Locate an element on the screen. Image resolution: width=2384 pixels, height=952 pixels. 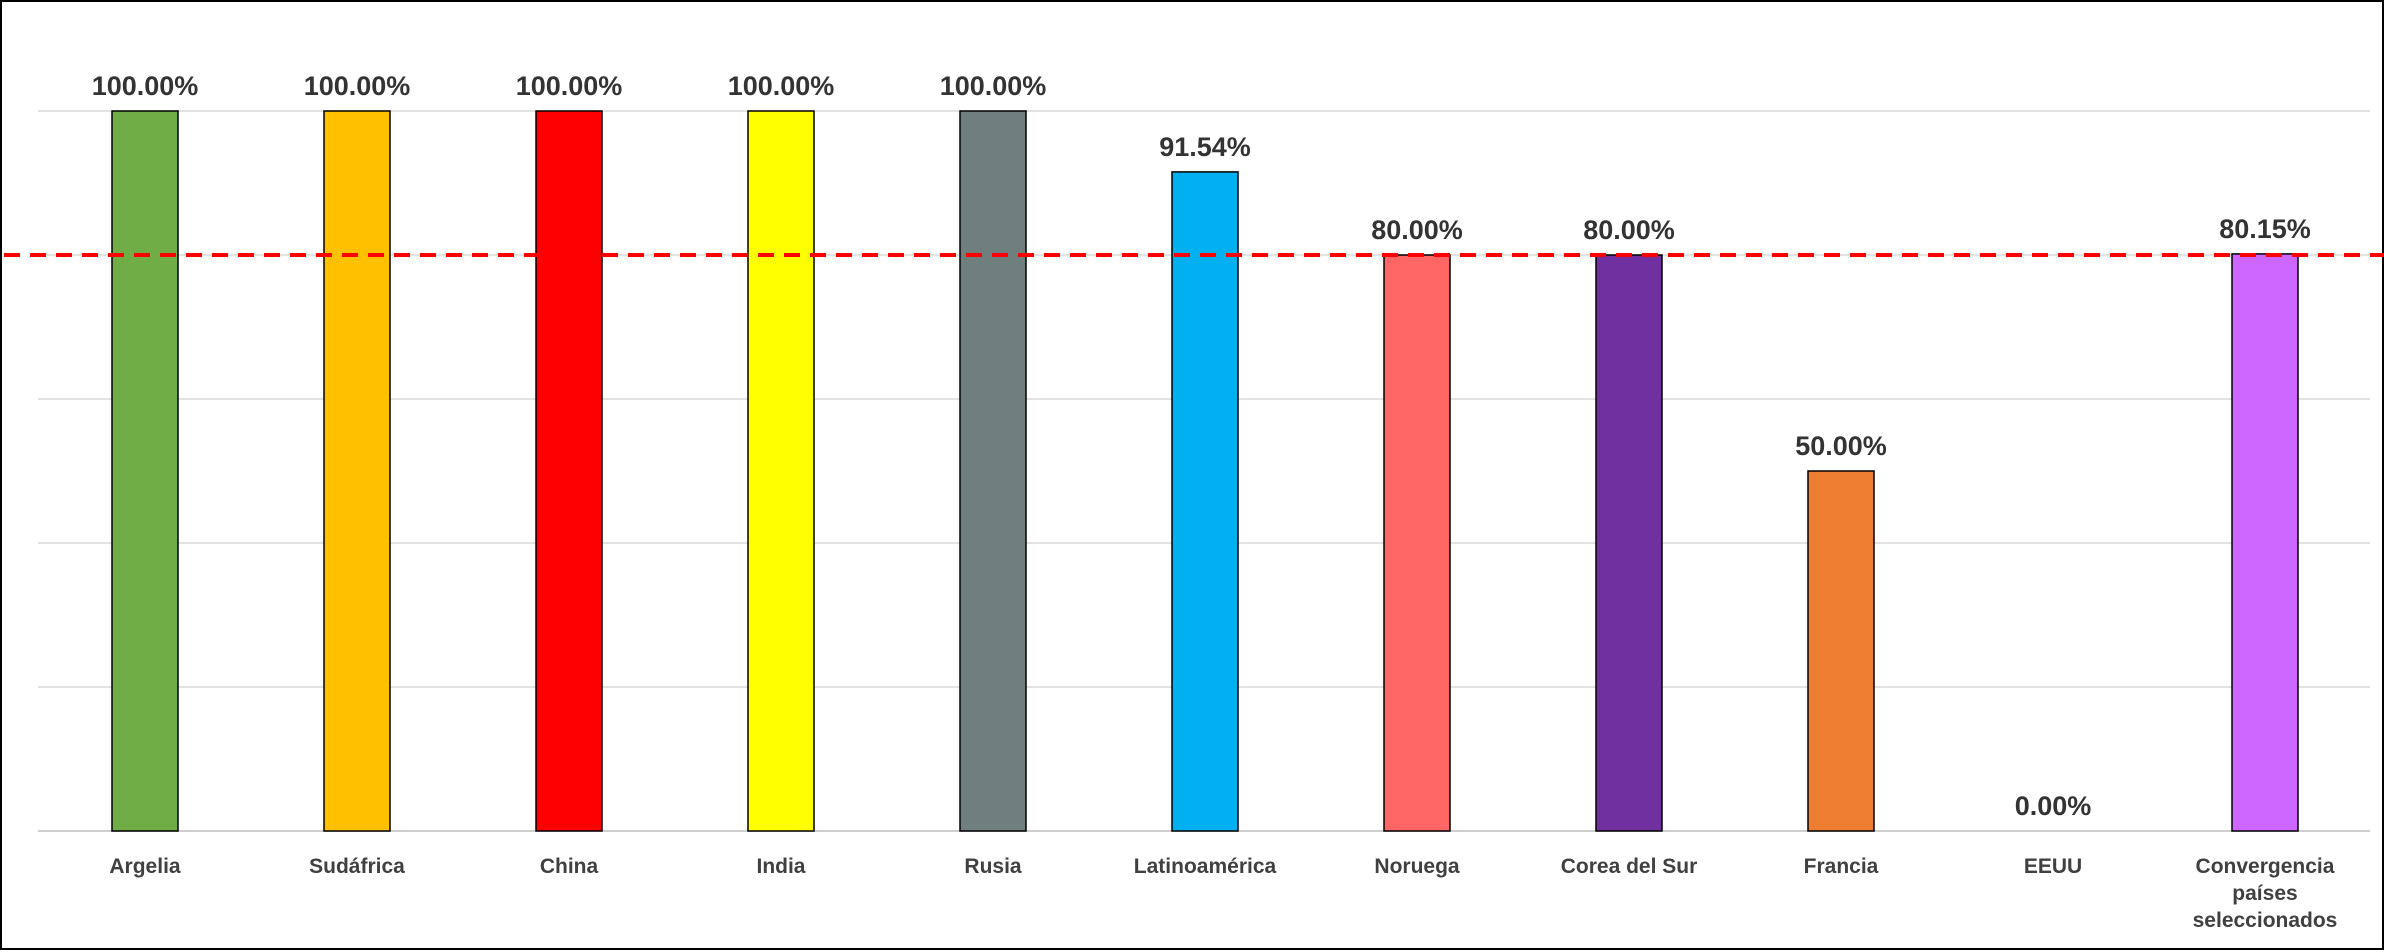
data-label: 50.00% is located at coordinates (1841, 446).